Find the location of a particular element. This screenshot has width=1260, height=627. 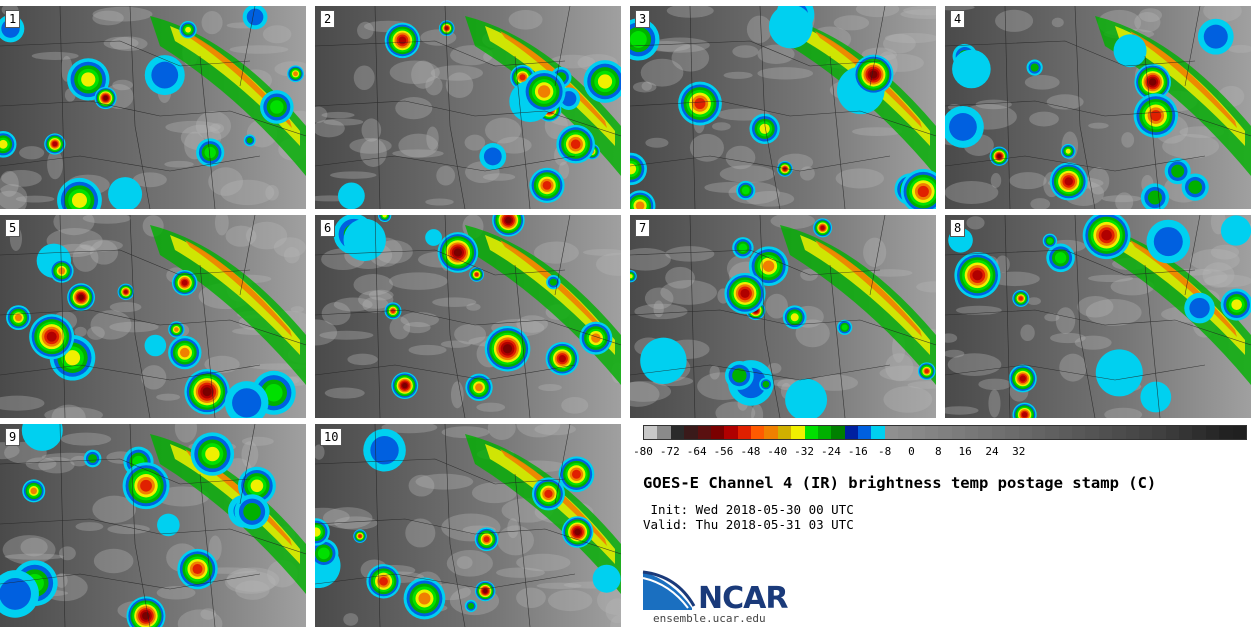

colorbar-tick-label: -8 is located at coordinates (884, 451).